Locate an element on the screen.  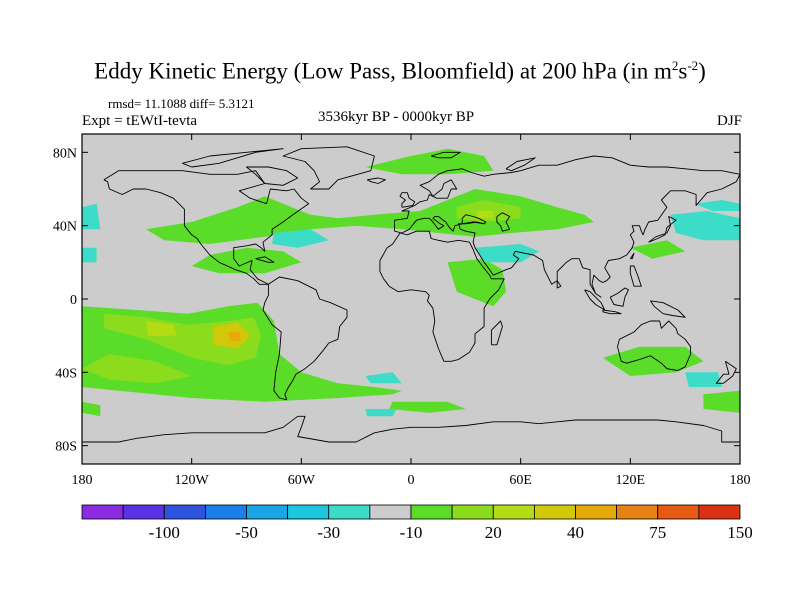
coastline-south-america is located at coordinates (305, 338).